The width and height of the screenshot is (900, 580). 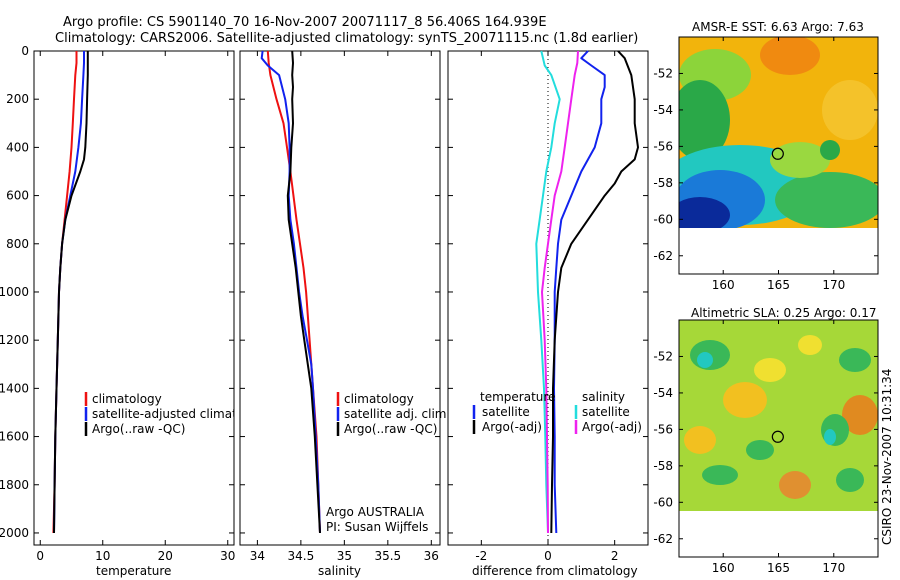 I want to click on temperature-x-tick-label: 0, so click(x=40, y=556).